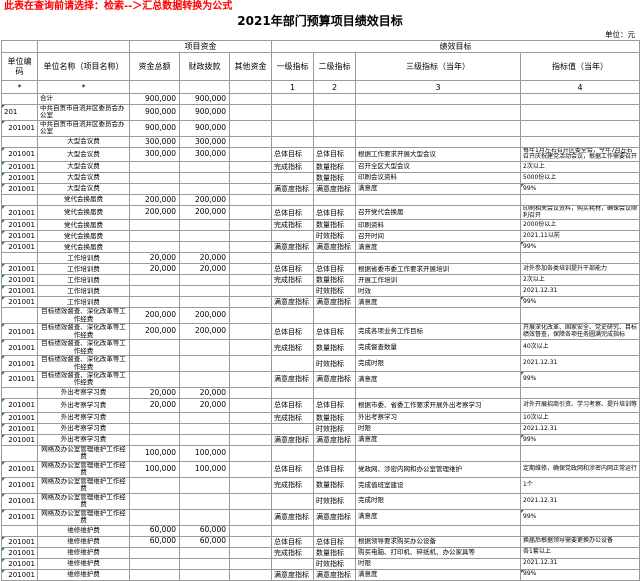 This screenshot has width=640, height=581. What do you see at coordinates (204, 269) in the screenshot?
I see `cell-fiscal-grant: 20,000` at bounding box center [204, 269].